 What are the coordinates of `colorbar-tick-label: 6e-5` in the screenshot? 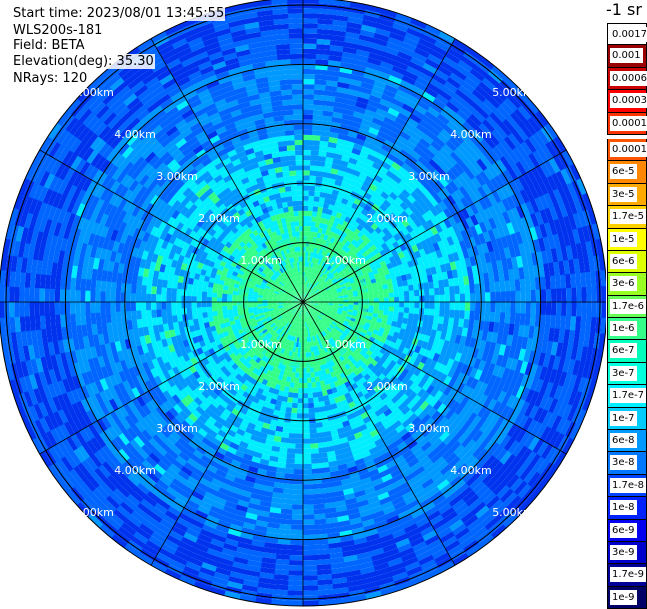 It's located at (623, 172).